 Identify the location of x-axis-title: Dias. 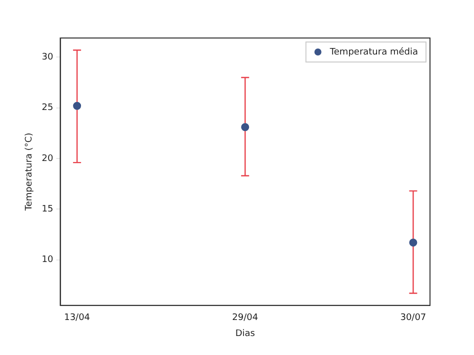
(245, 333).